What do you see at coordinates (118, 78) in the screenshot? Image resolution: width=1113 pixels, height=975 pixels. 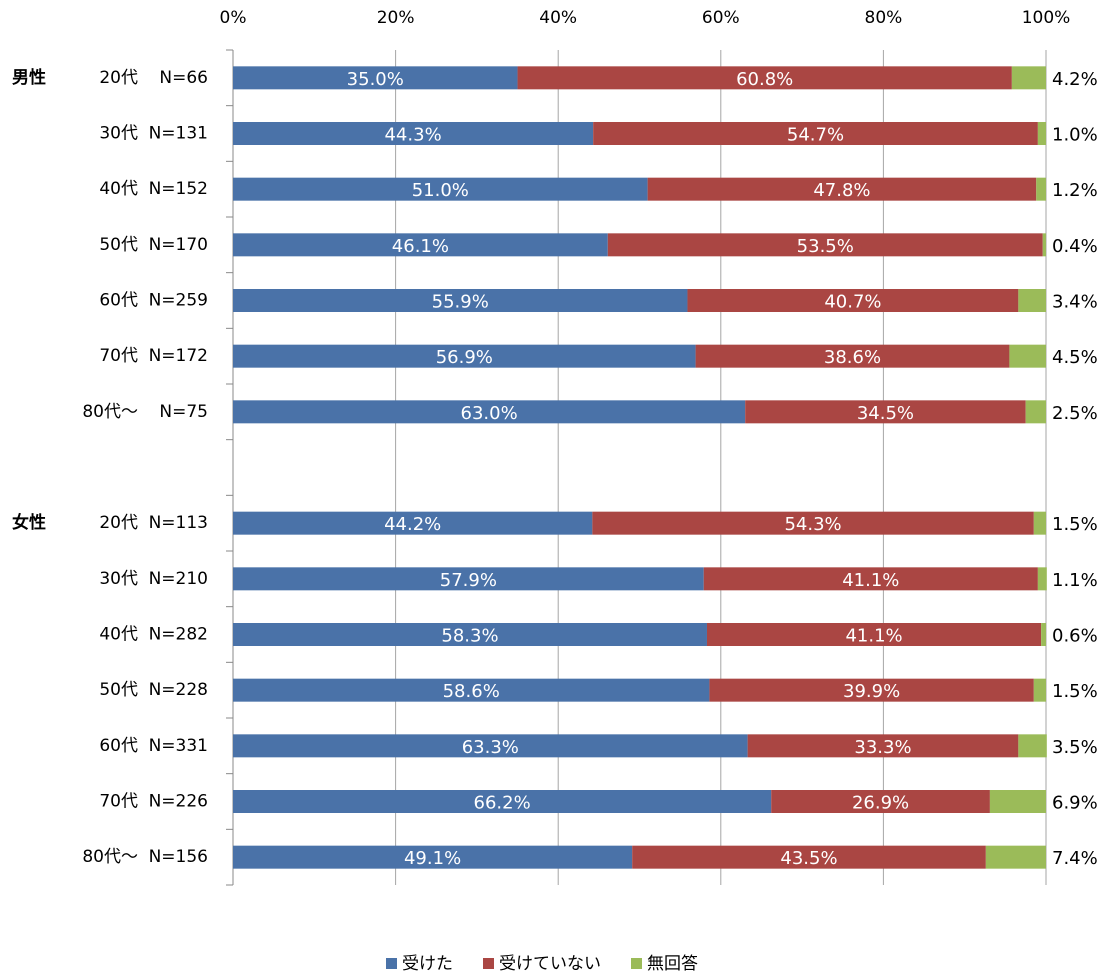 I see `y-tick-label: 20代` at bounding box center [118, 78].